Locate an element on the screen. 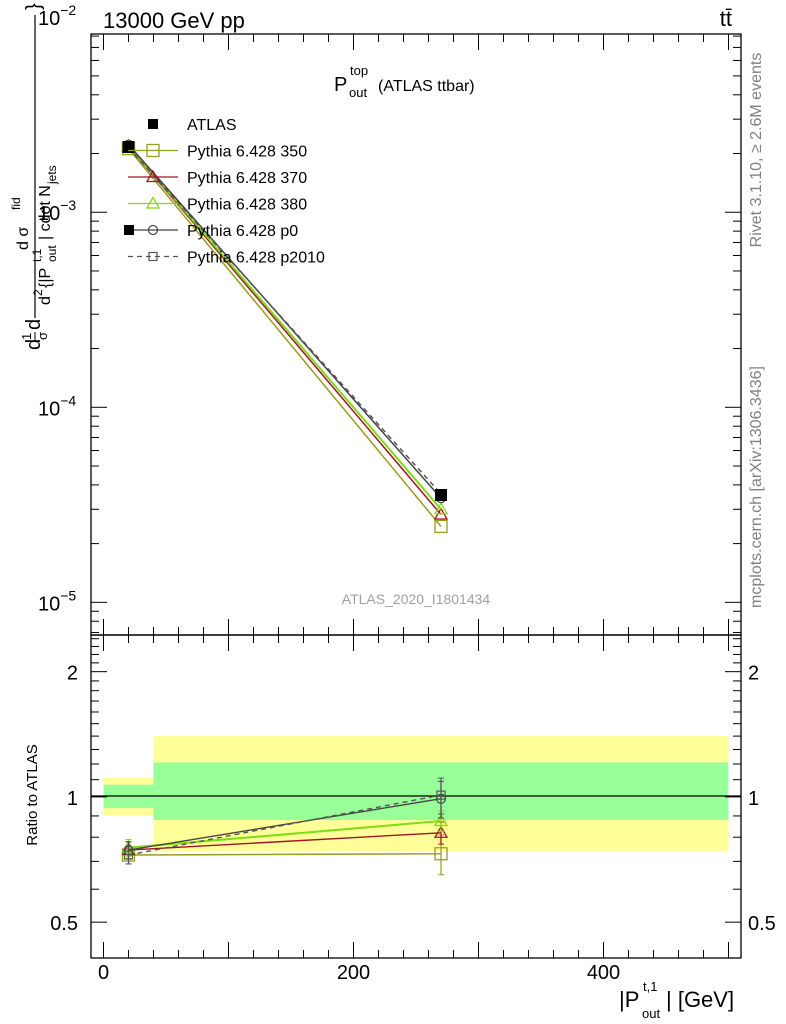  svg-text: (ATLAS ttbar) is located at coordinates (426, 86).